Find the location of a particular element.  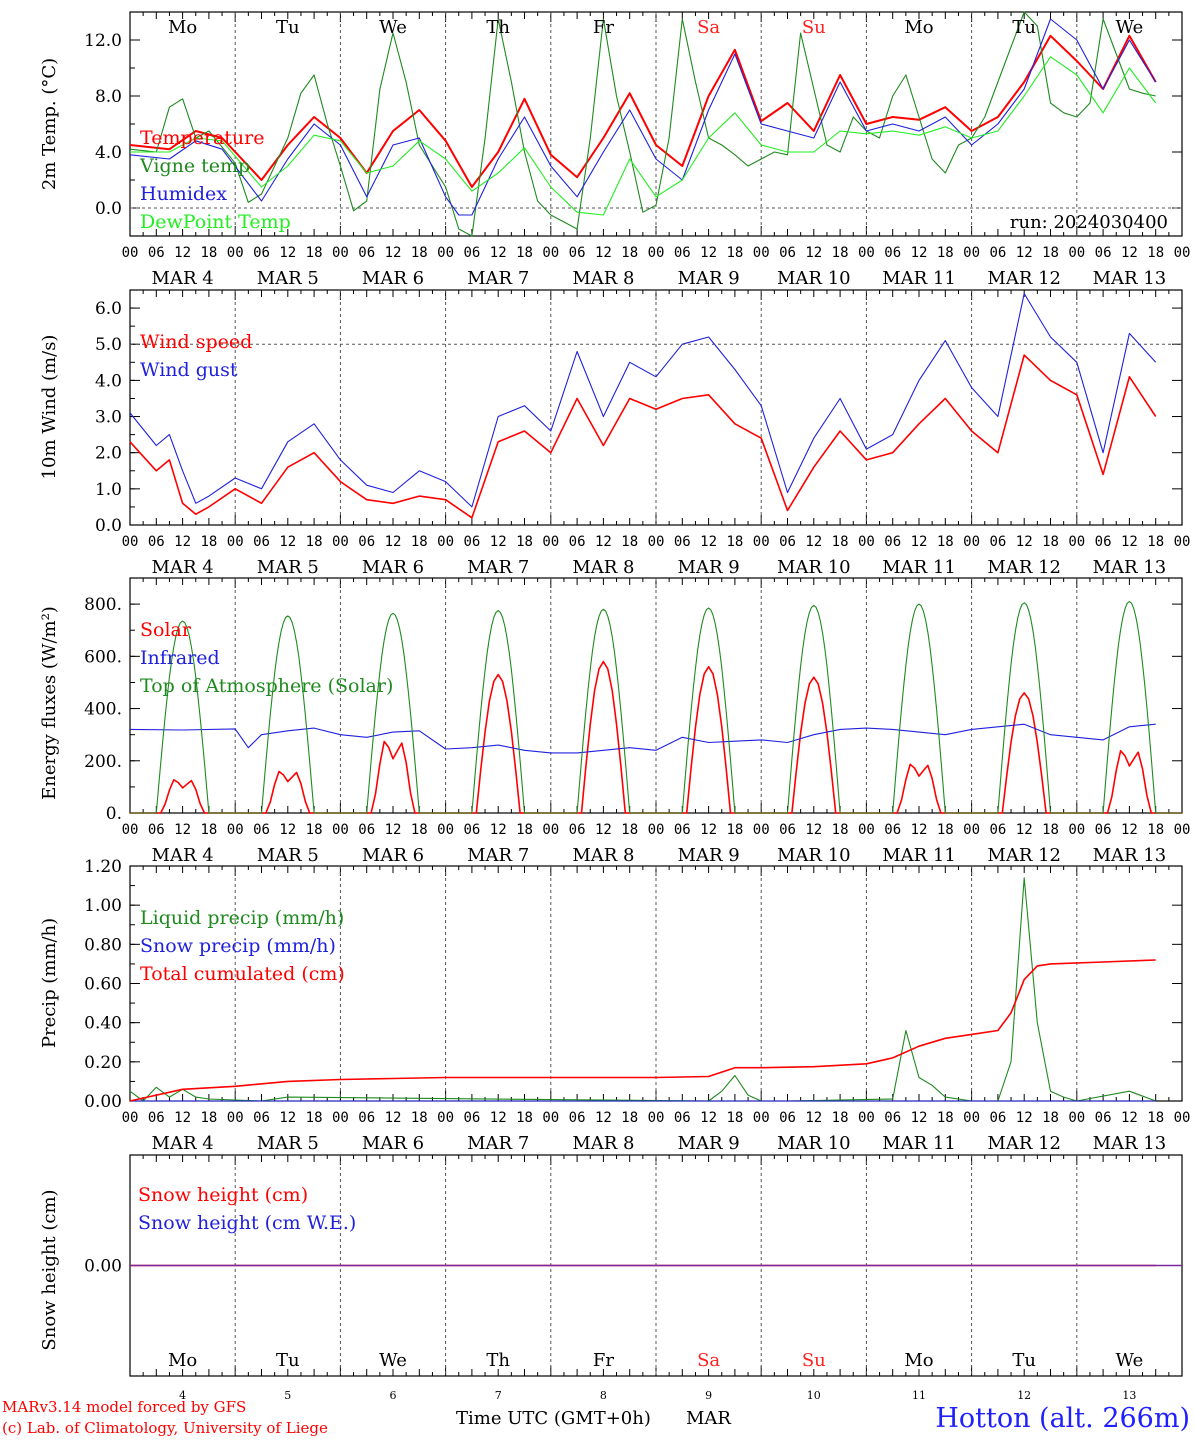

y-axis-label: Snow height (cm) is located at coordinates (49, 1269).